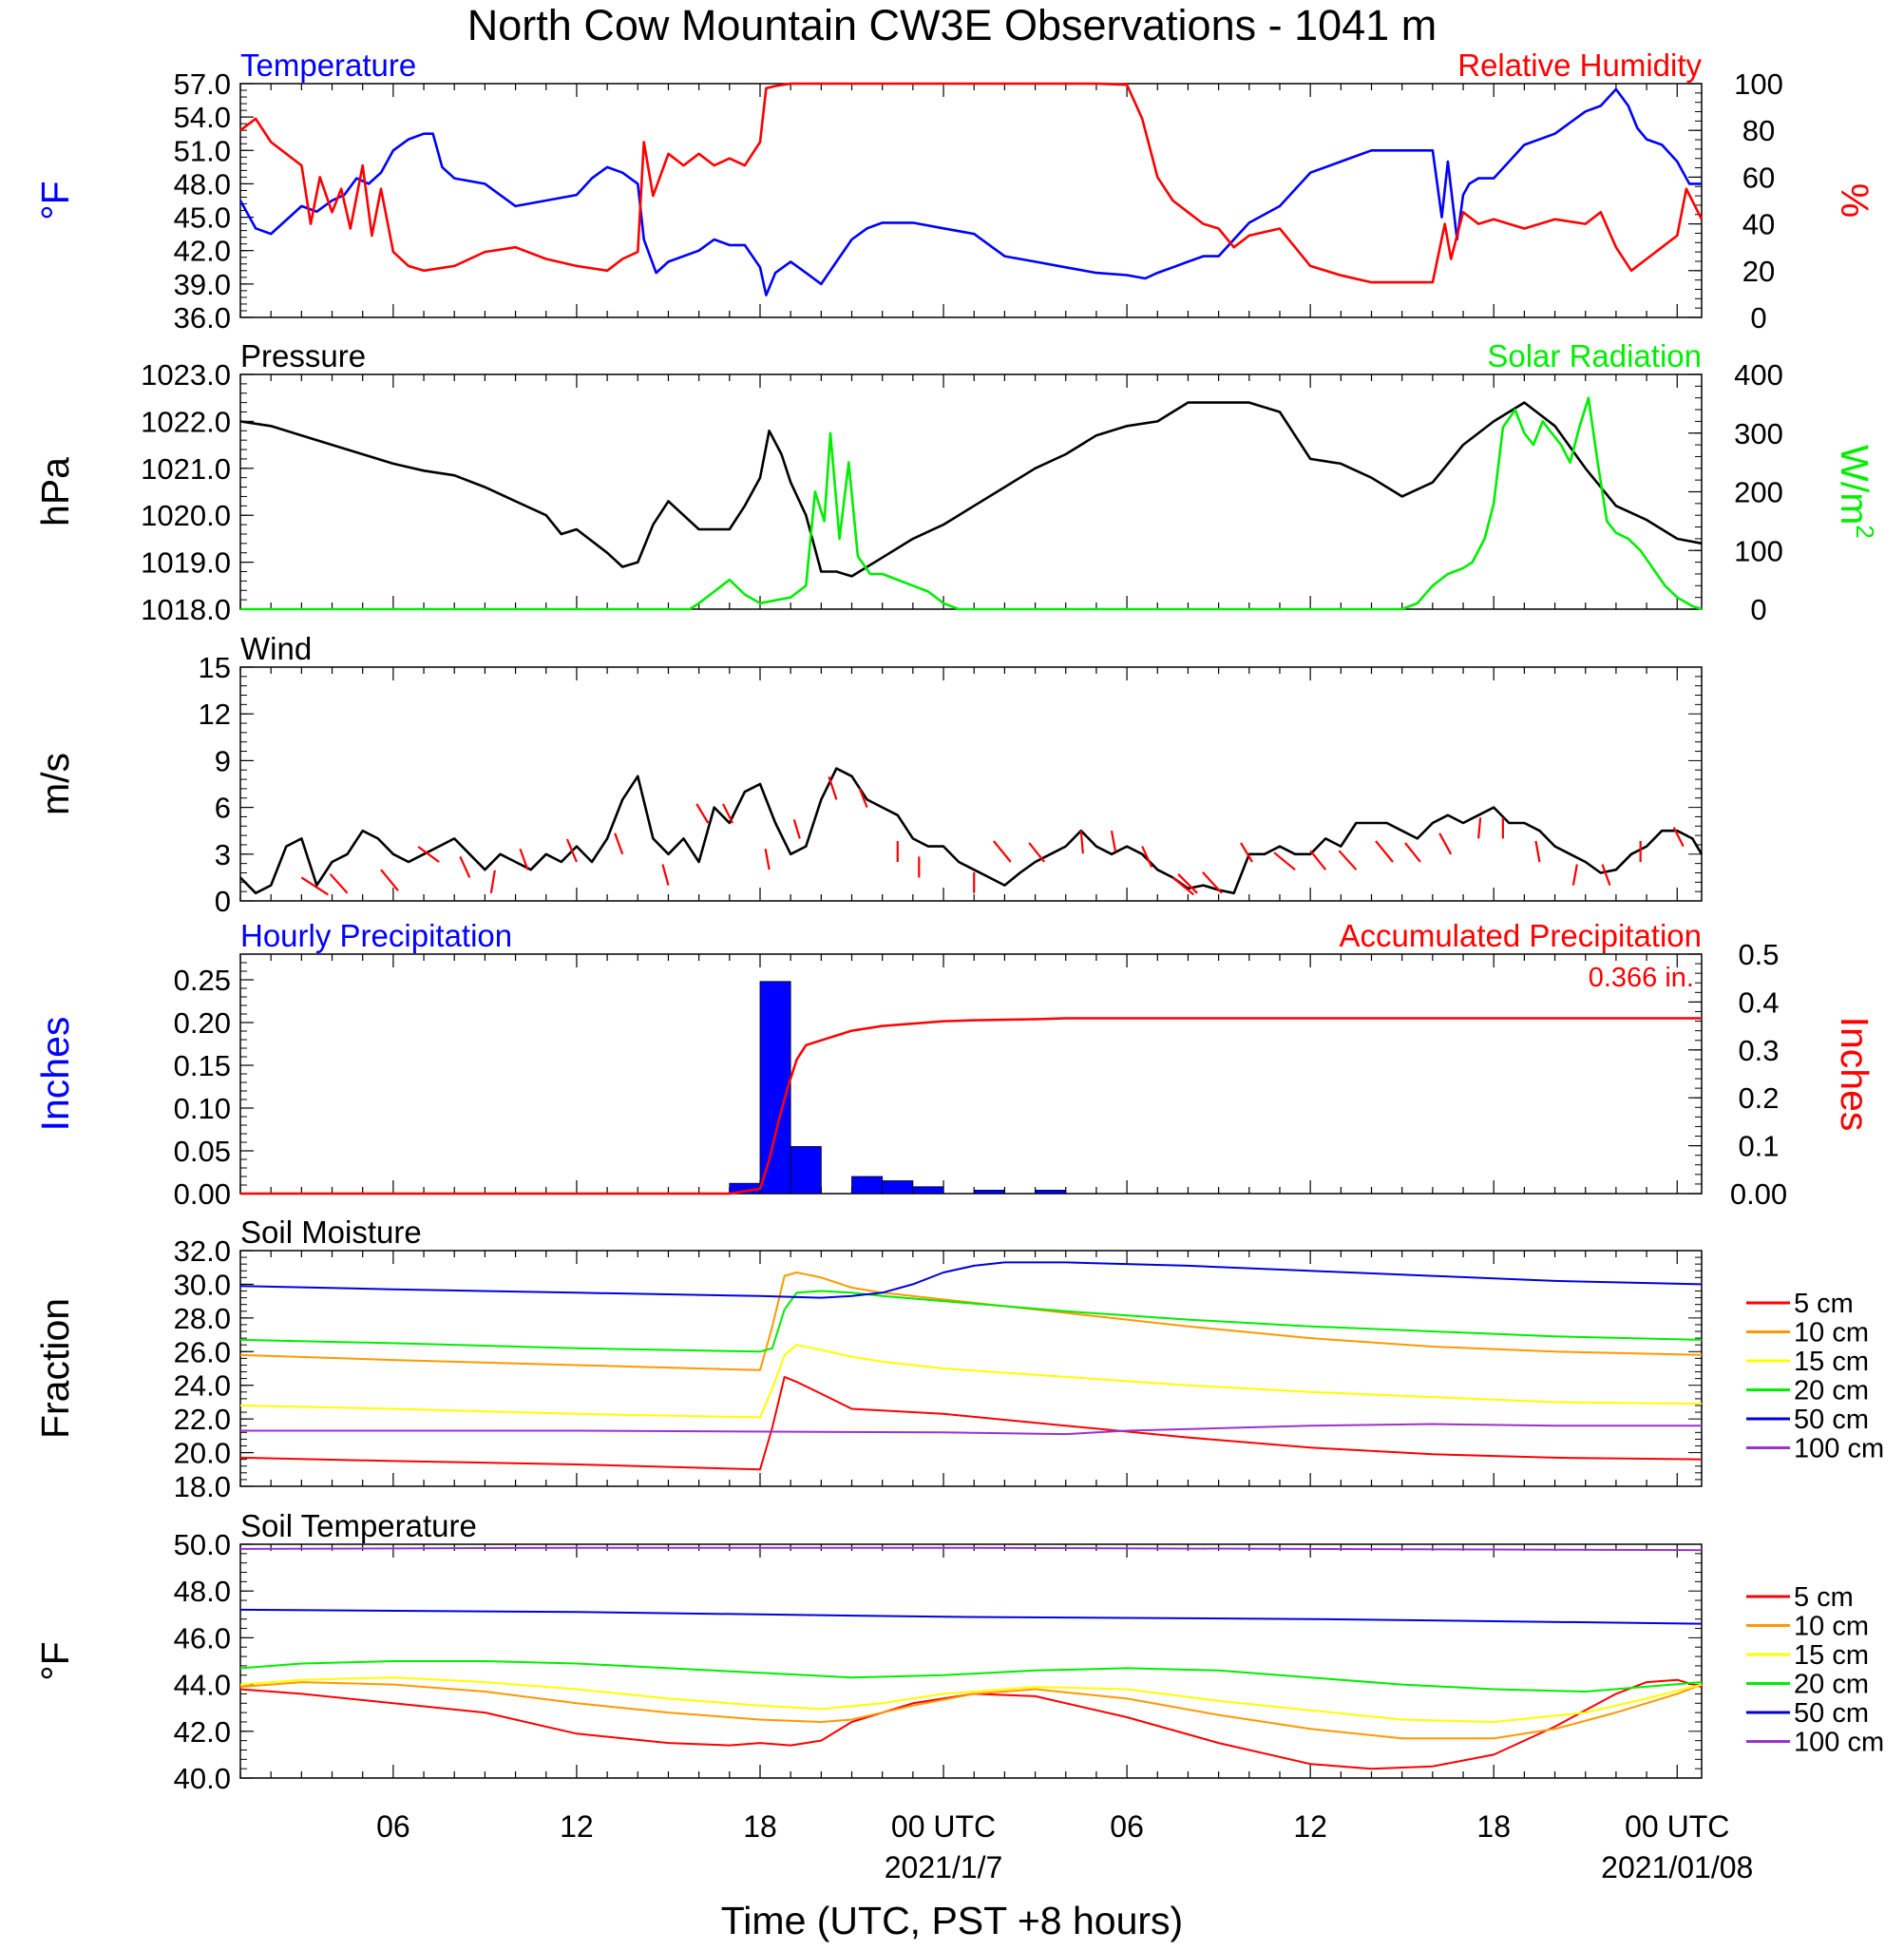 This screenshot has width=1904, height=1951. What do you see at coordinates (1758, 130) in the screenshot?
I see `y-right-tick-label: 80` at bounding box center [1758, 130].